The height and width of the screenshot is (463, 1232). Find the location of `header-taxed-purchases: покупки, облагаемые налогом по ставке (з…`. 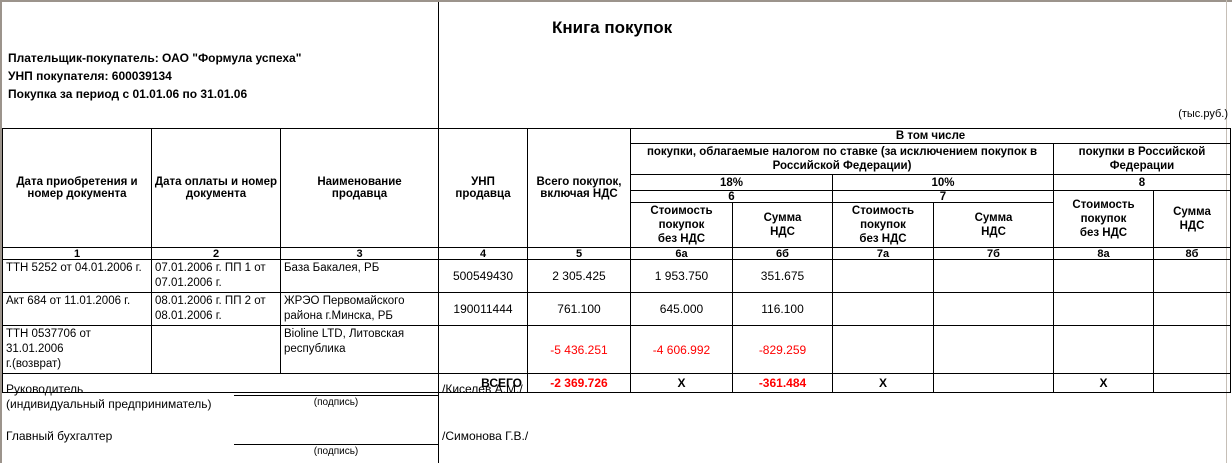

header-taxed-purchases: покупки, облагаемые налогом по ставке (з… is located at coordinates (842, 159).